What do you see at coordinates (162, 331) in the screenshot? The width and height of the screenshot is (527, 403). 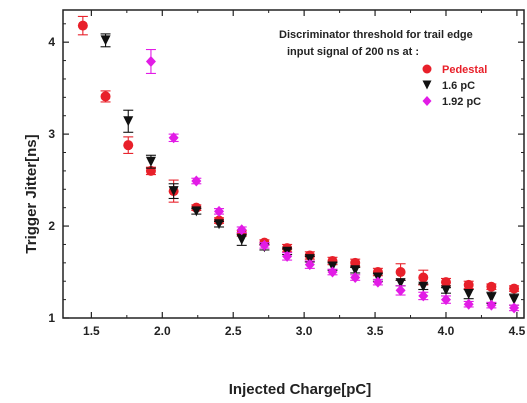 I see `x-tick-label-2.0: 2.0` at bounding box center [162, 331].